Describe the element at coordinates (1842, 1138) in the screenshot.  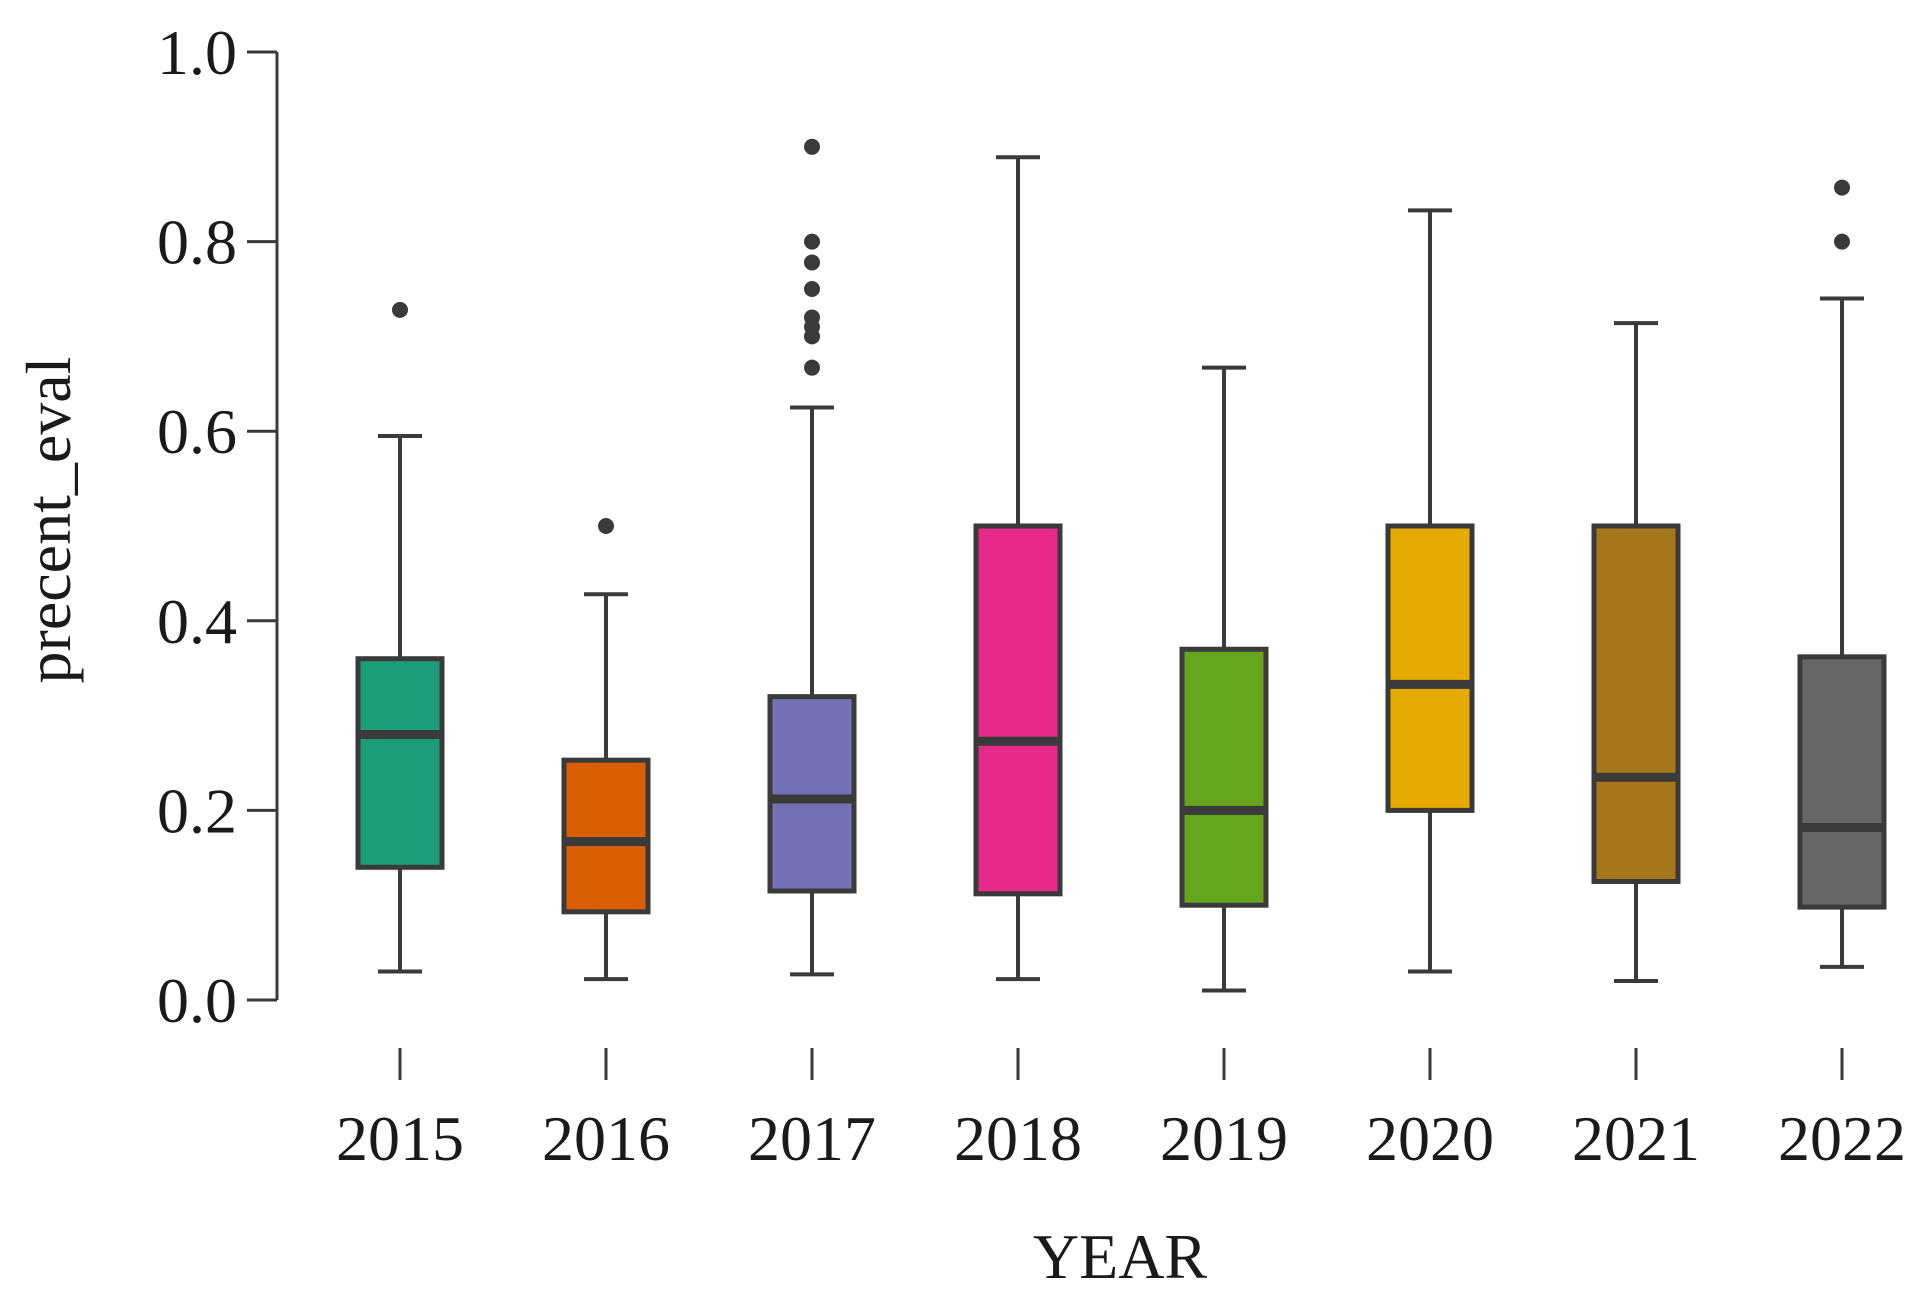
I see `x-tick-label: 2022` at that location.